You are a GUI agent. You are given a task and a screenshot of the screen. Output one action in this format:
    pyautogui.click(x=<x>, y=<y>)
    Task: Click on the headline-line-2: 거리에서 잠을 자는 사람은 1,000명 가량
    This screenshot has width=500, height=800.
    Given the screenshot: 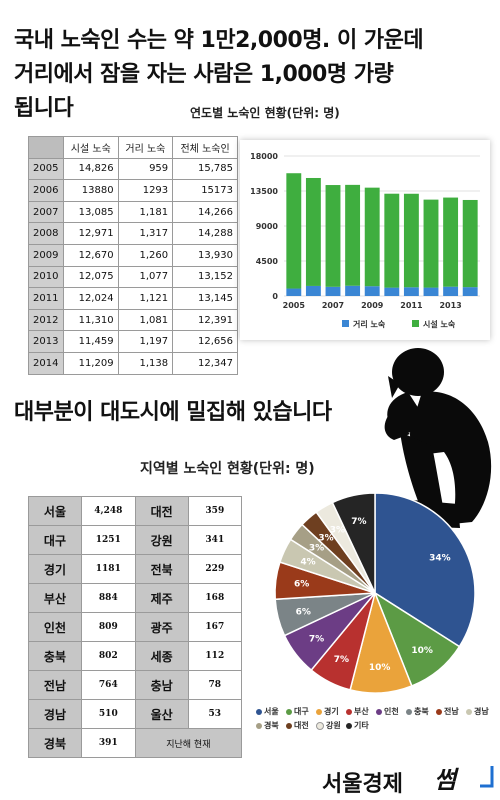 What is the action you would take?
    pyautogui.click(x=204, y=74)
    